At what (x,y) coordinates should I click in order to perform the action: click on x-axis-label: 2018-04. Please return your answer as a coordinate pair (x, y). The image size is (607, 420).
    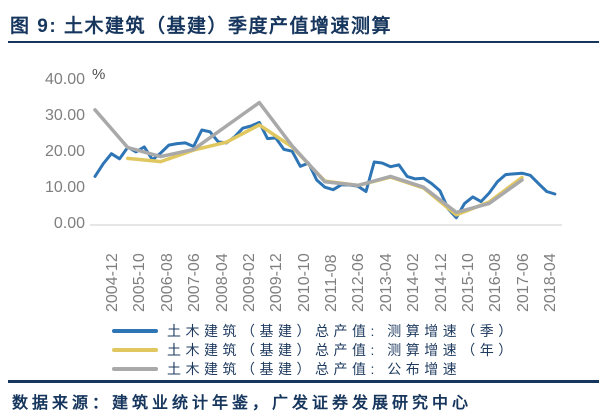
    Looking at the image, I should click on (550, 282).